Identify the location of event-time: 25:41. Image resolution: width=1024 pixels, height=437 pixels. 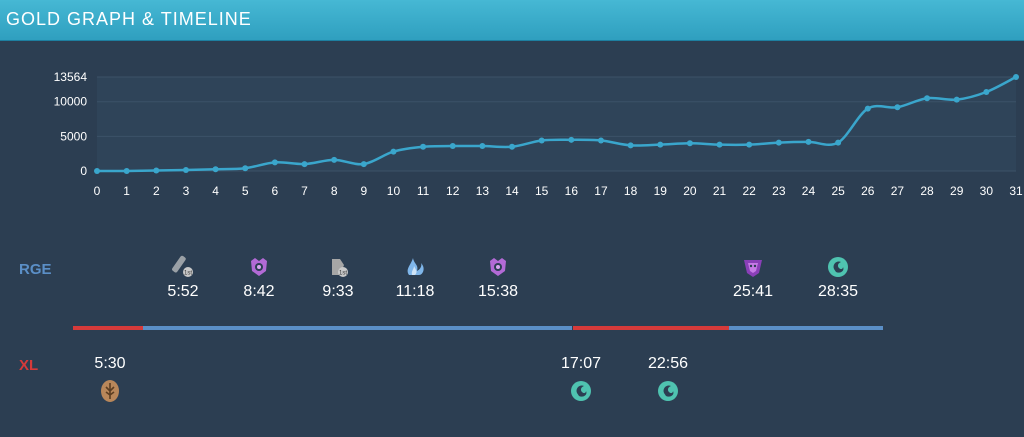
(753, 291).